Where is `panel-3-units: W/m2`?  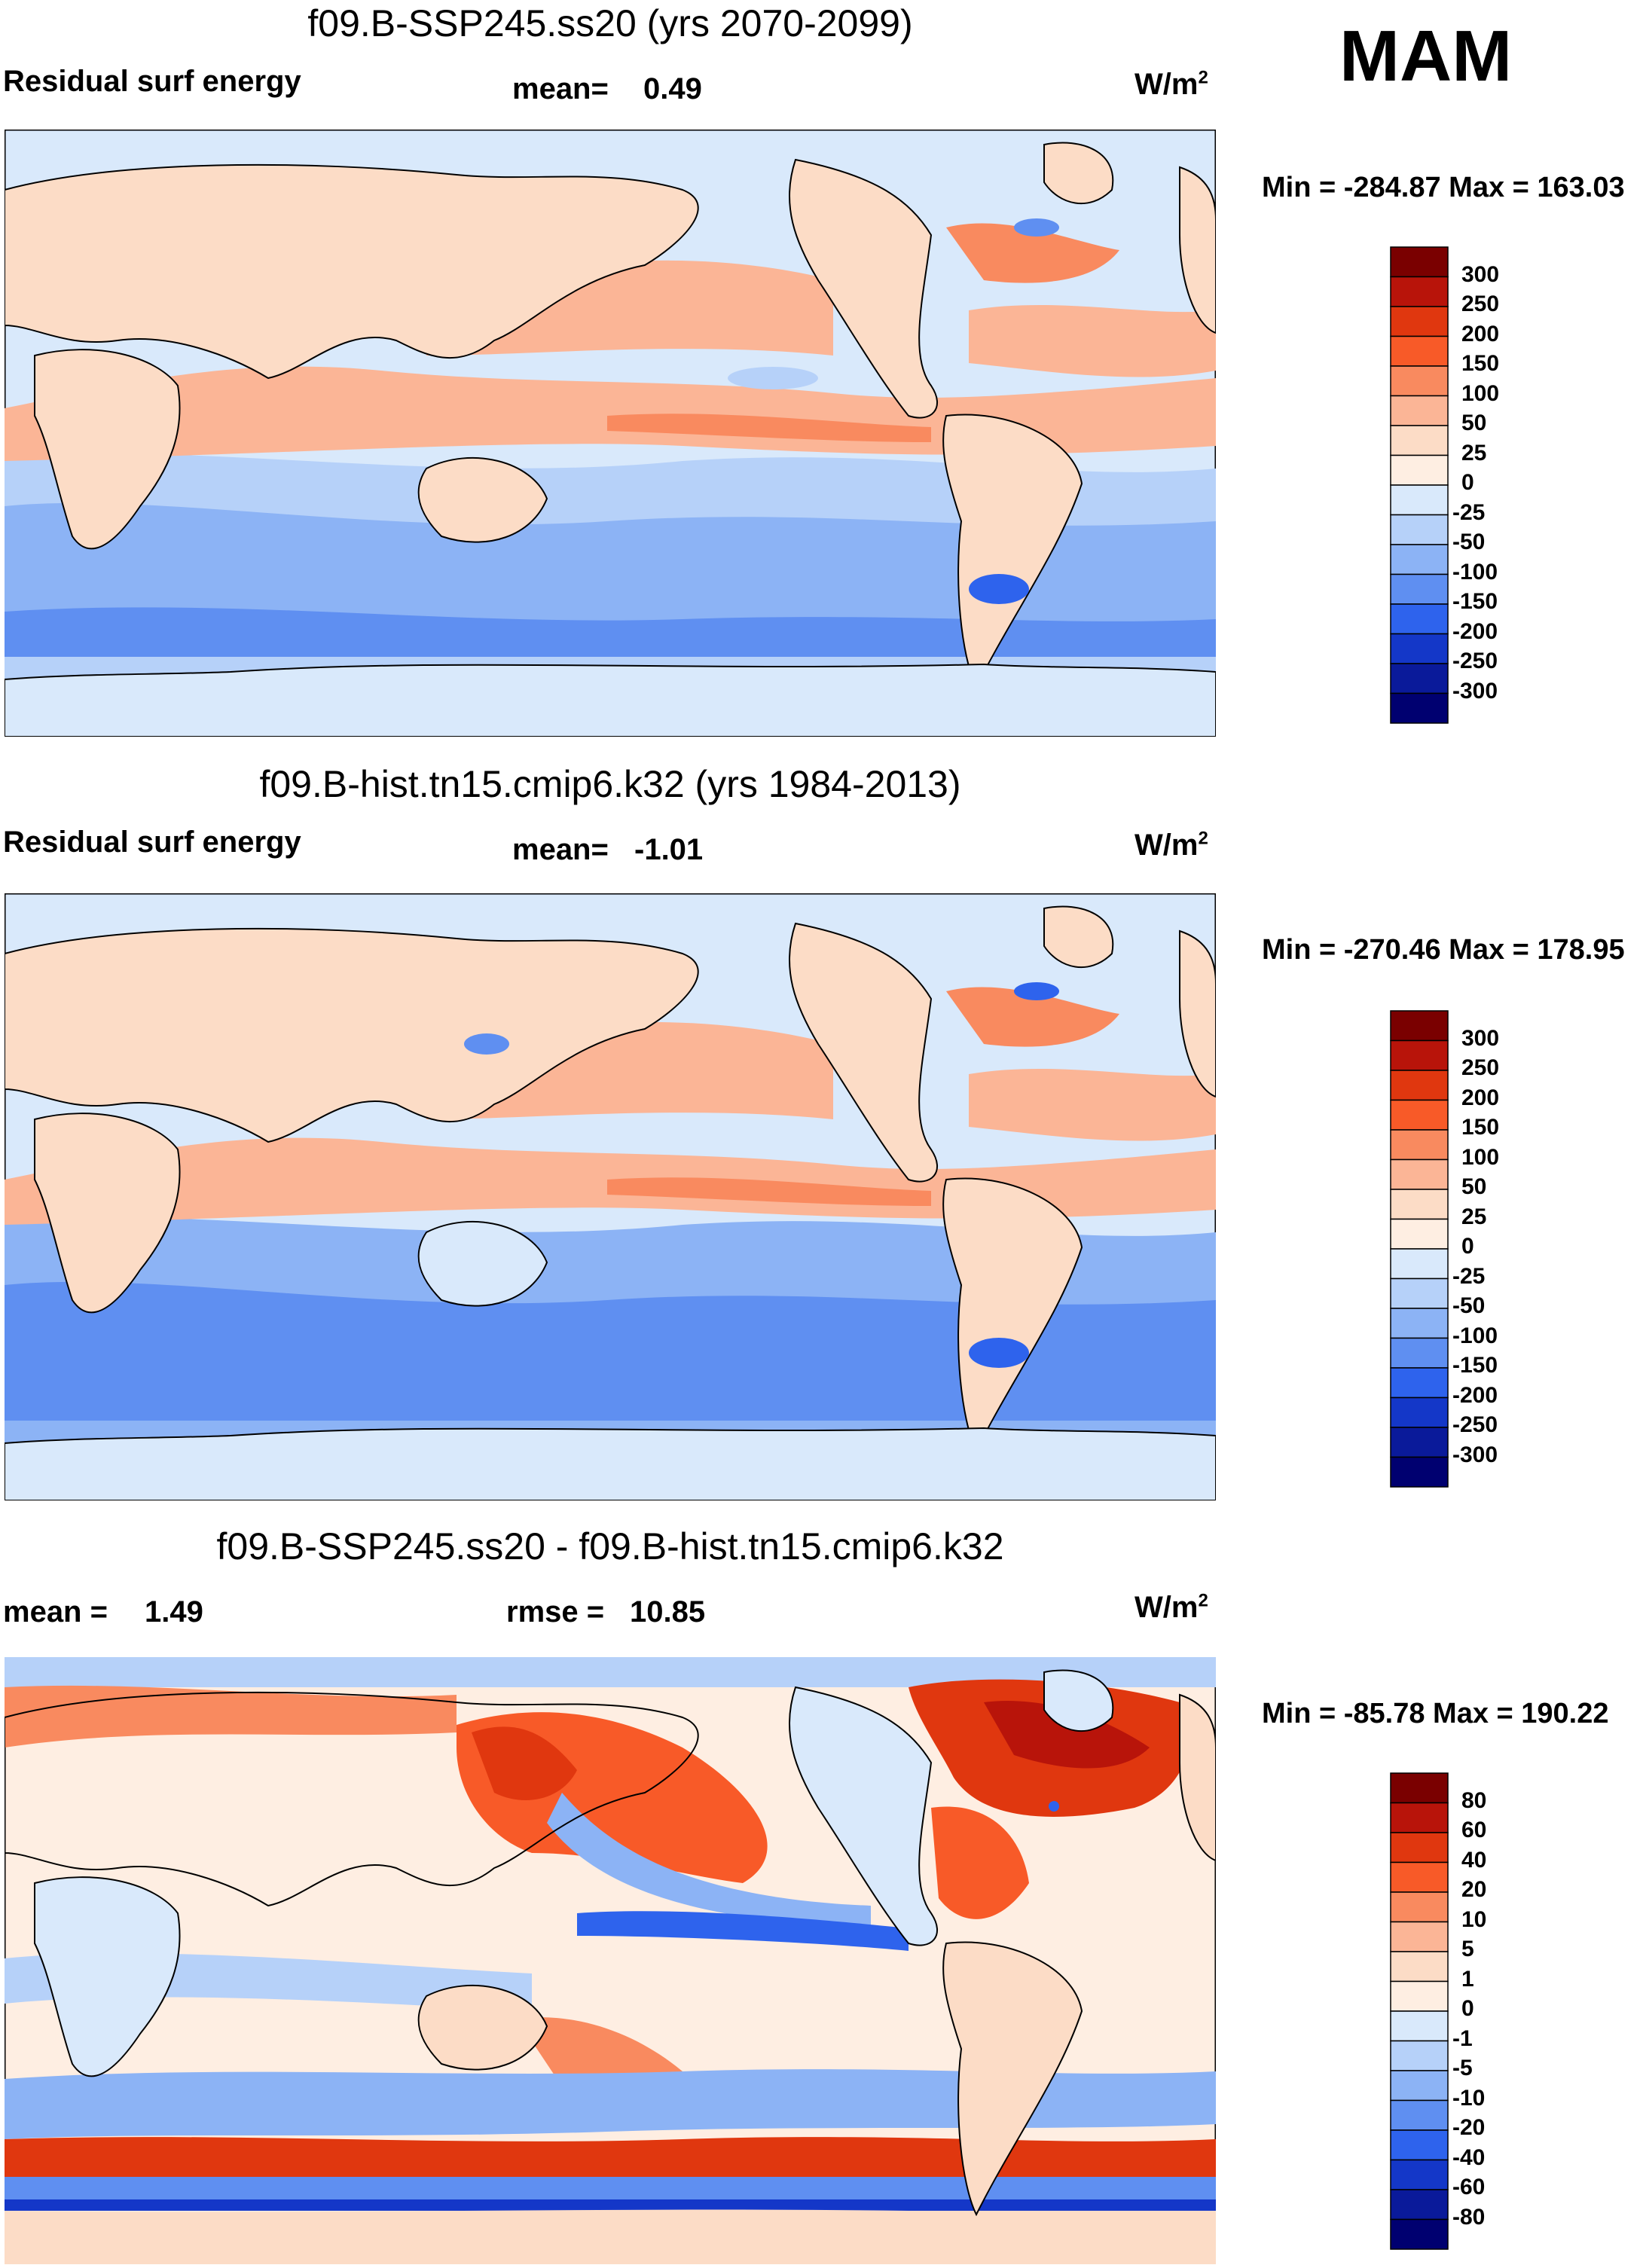
panel-3-units: W/m2 is located at coordinates (1171, 1608).